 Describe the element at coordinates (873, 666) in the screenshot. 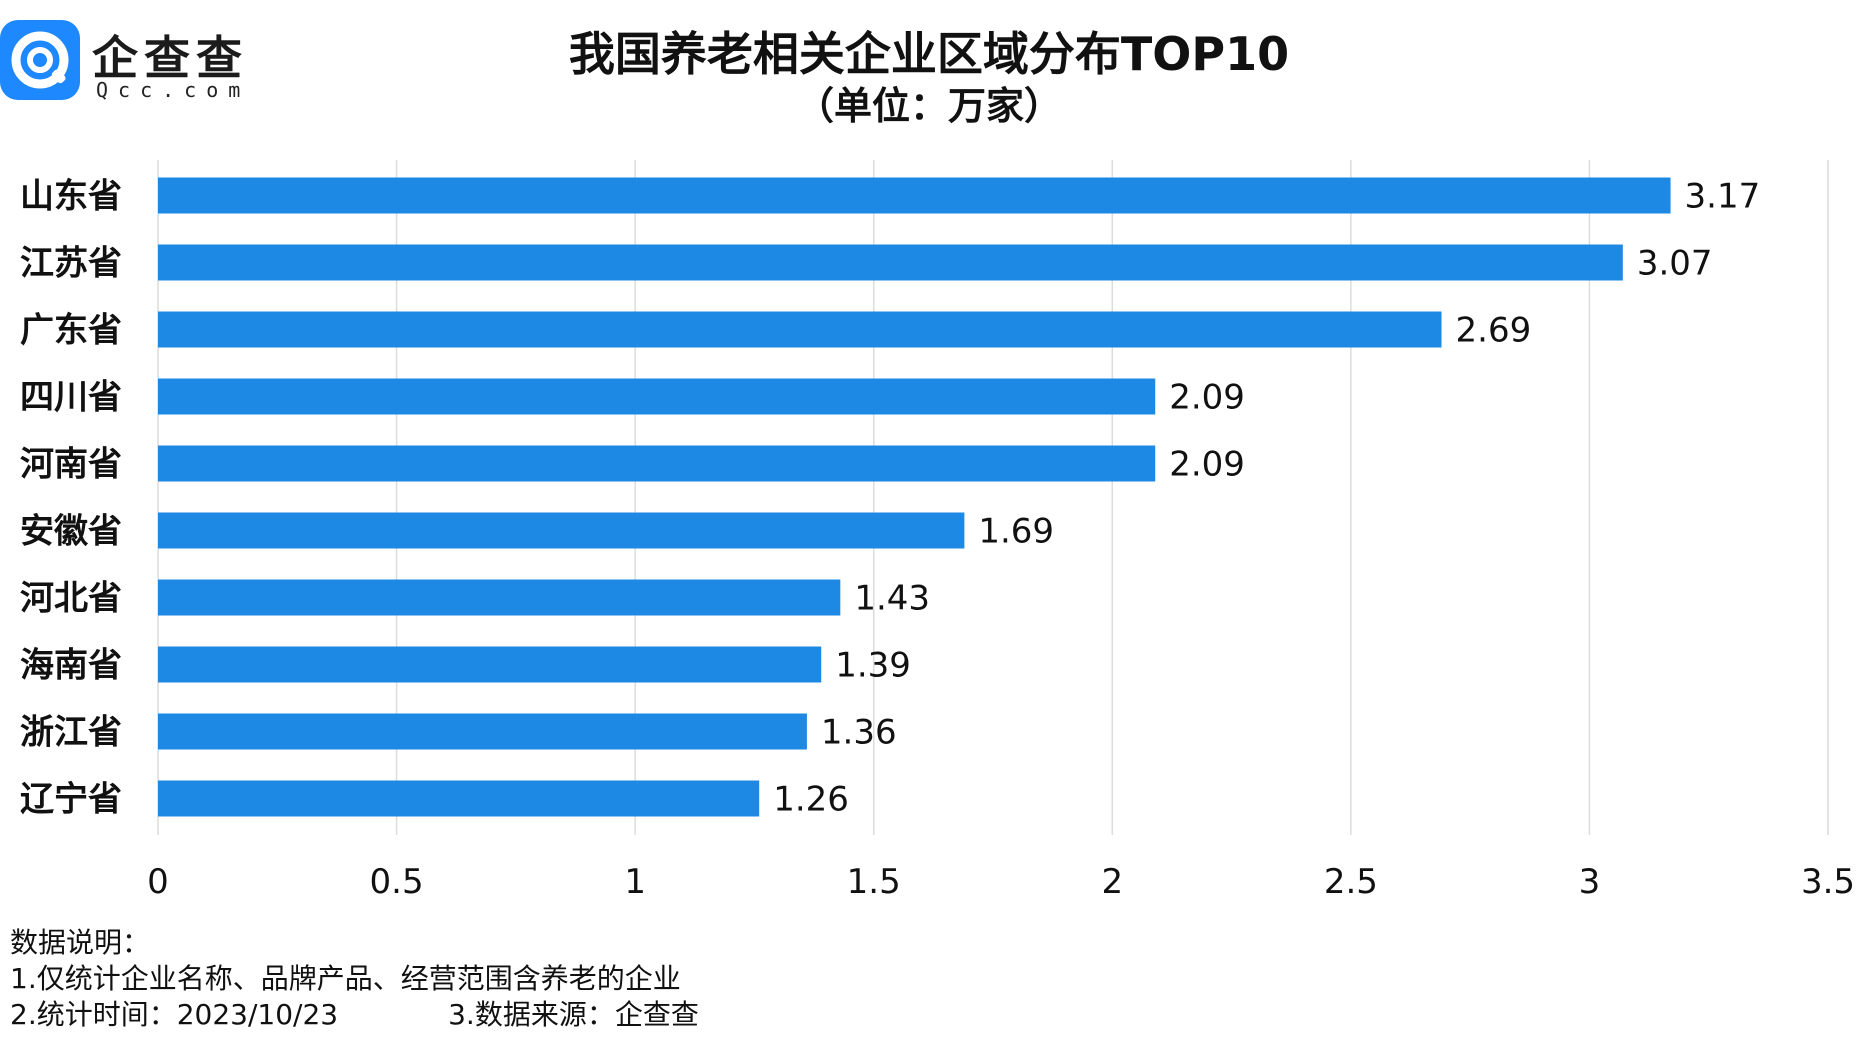

I see `value-label: 1.39` at that location.